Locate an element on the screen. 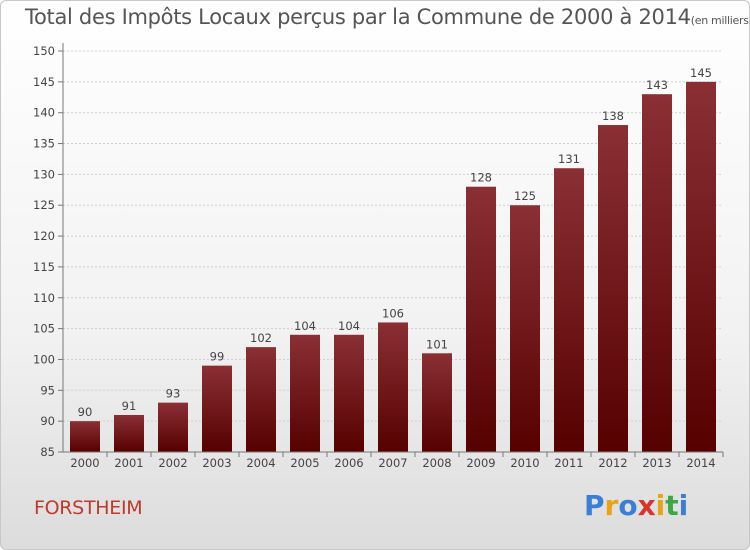 This screenshot has height=550, width=750. x-tick-label-2004: 2004 is located at coordinates (260, 463).